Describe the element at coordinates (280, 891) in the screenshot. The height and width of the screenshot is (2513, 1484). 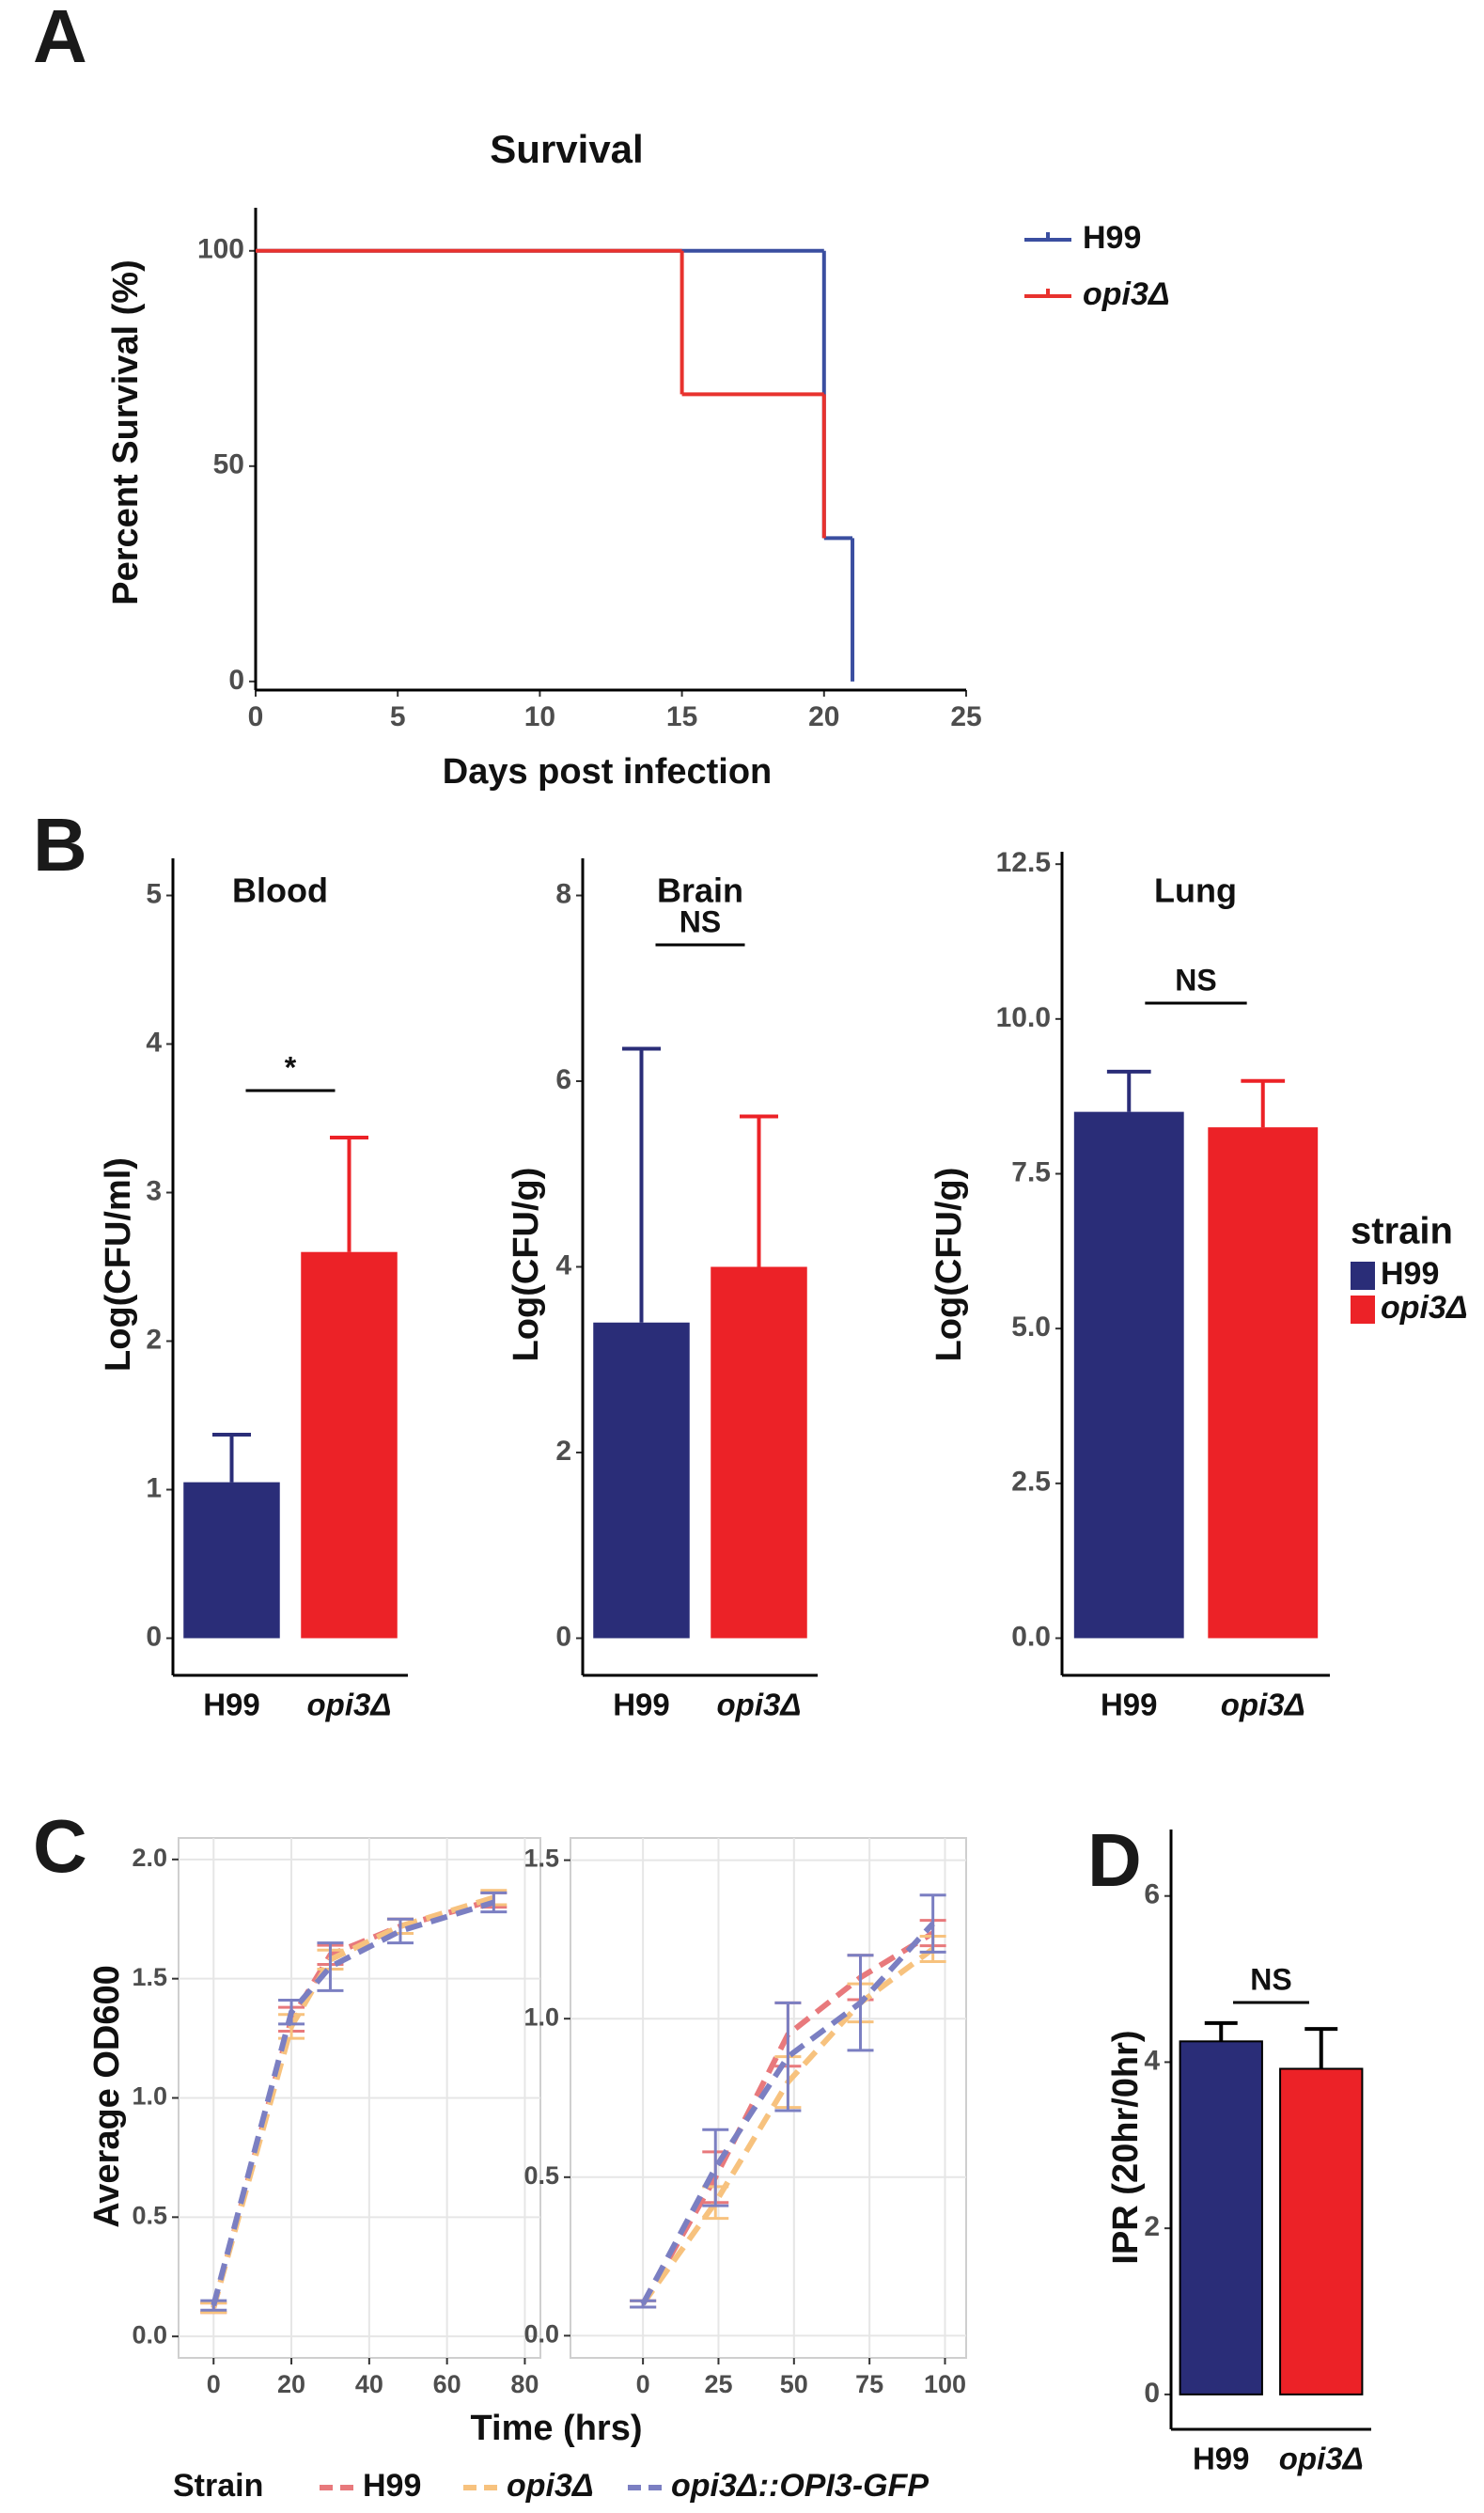
I see `chart-title: Blood` at that location.